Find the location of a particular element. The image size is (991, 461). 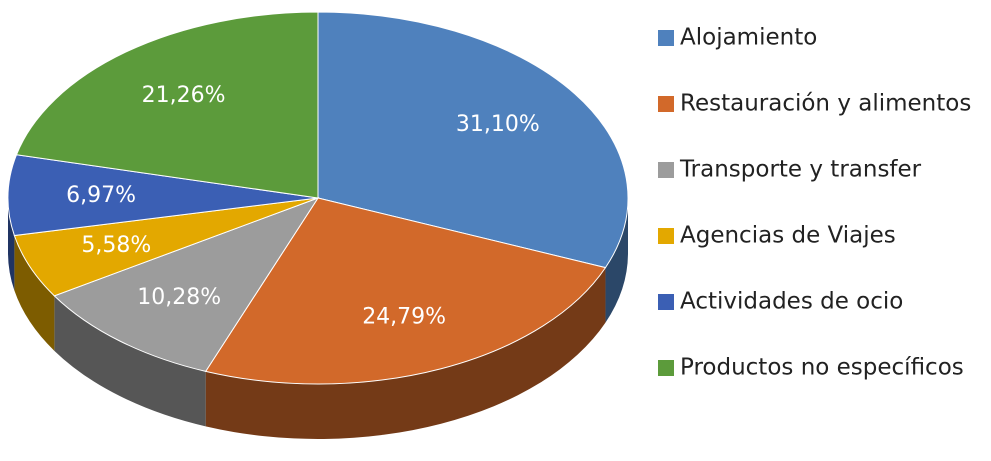

data-label: 31,10% is located at coordinates (498, 124).